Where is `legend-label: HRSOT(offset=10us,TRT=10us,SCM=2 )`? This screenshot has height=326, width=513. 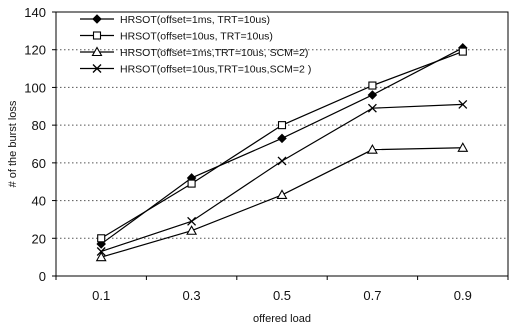 legend-label: HRSOT(offset=10us,TRT=10us,SCM=2 ) is located at coordinates (215, 70).